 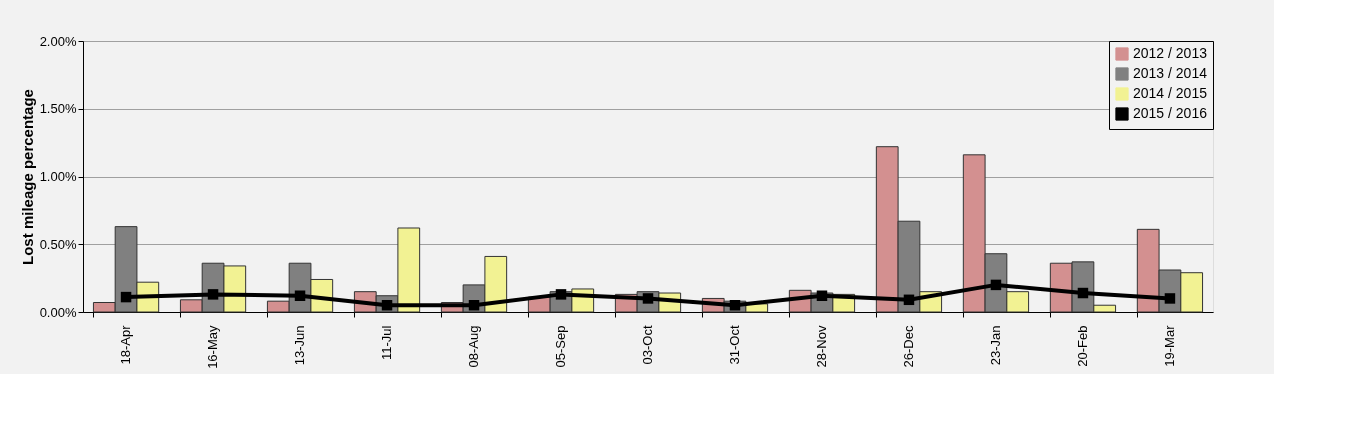 I want to click on x-tick-label: 16-May, so click(x=213, y=347).